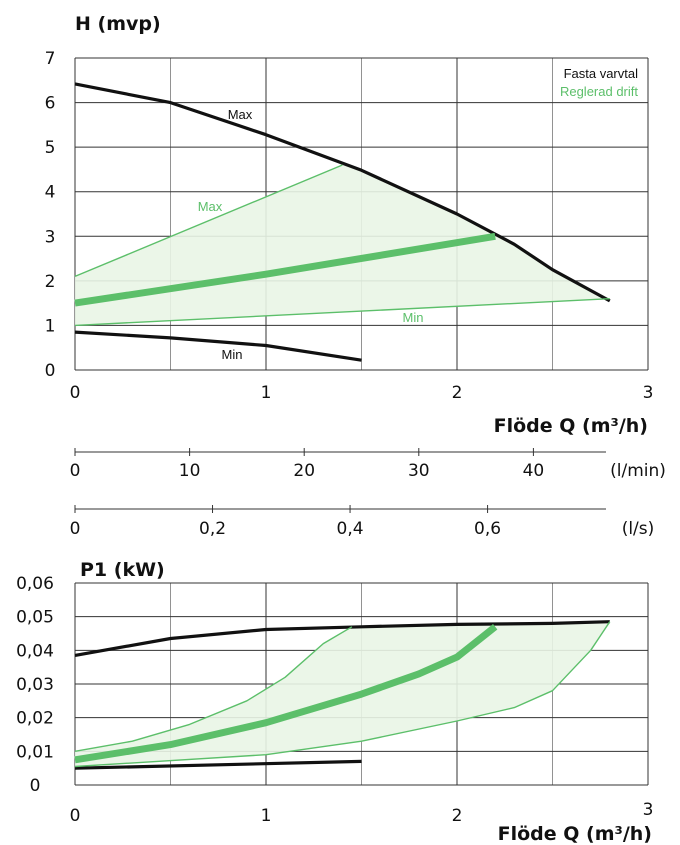  What do you see at coordinates (118, 24) in the screenshot?
I see `head-y-axis-title: H (mvp)` at bounding box center [118, 24].